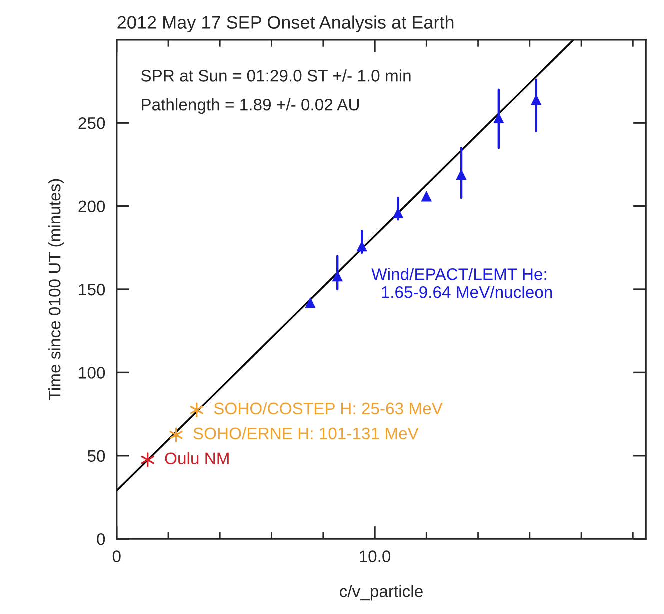  I want to click on series-label: SOHO/ERNE H: 101-131 MeV, so click(306, 433).